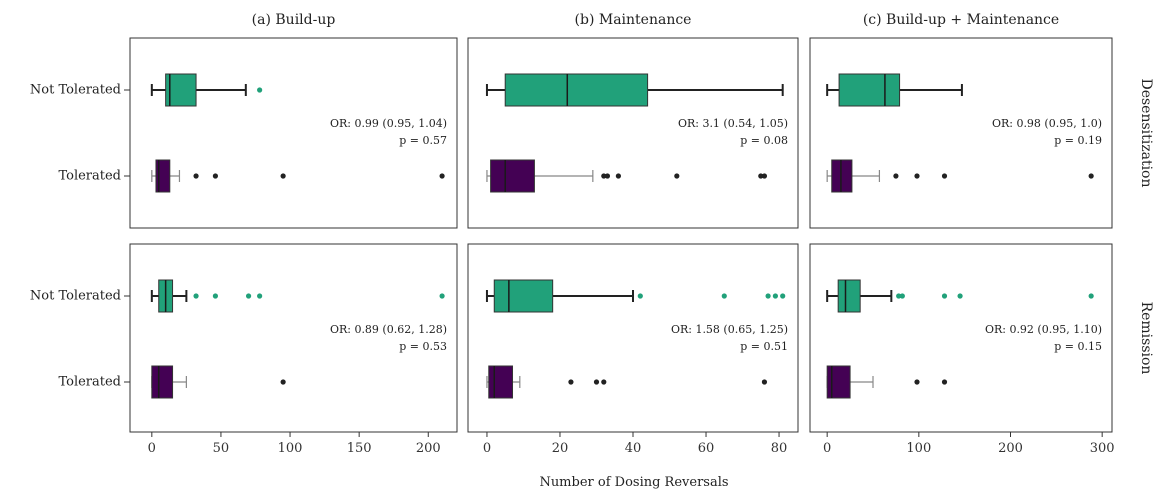 The width and height of the screenshot is (1175, 495). What do you see at coordinates (560, 448) in the screenshot?
I see `x-tick-label-maintenance-1: 20` at bounding box center [560, 448].